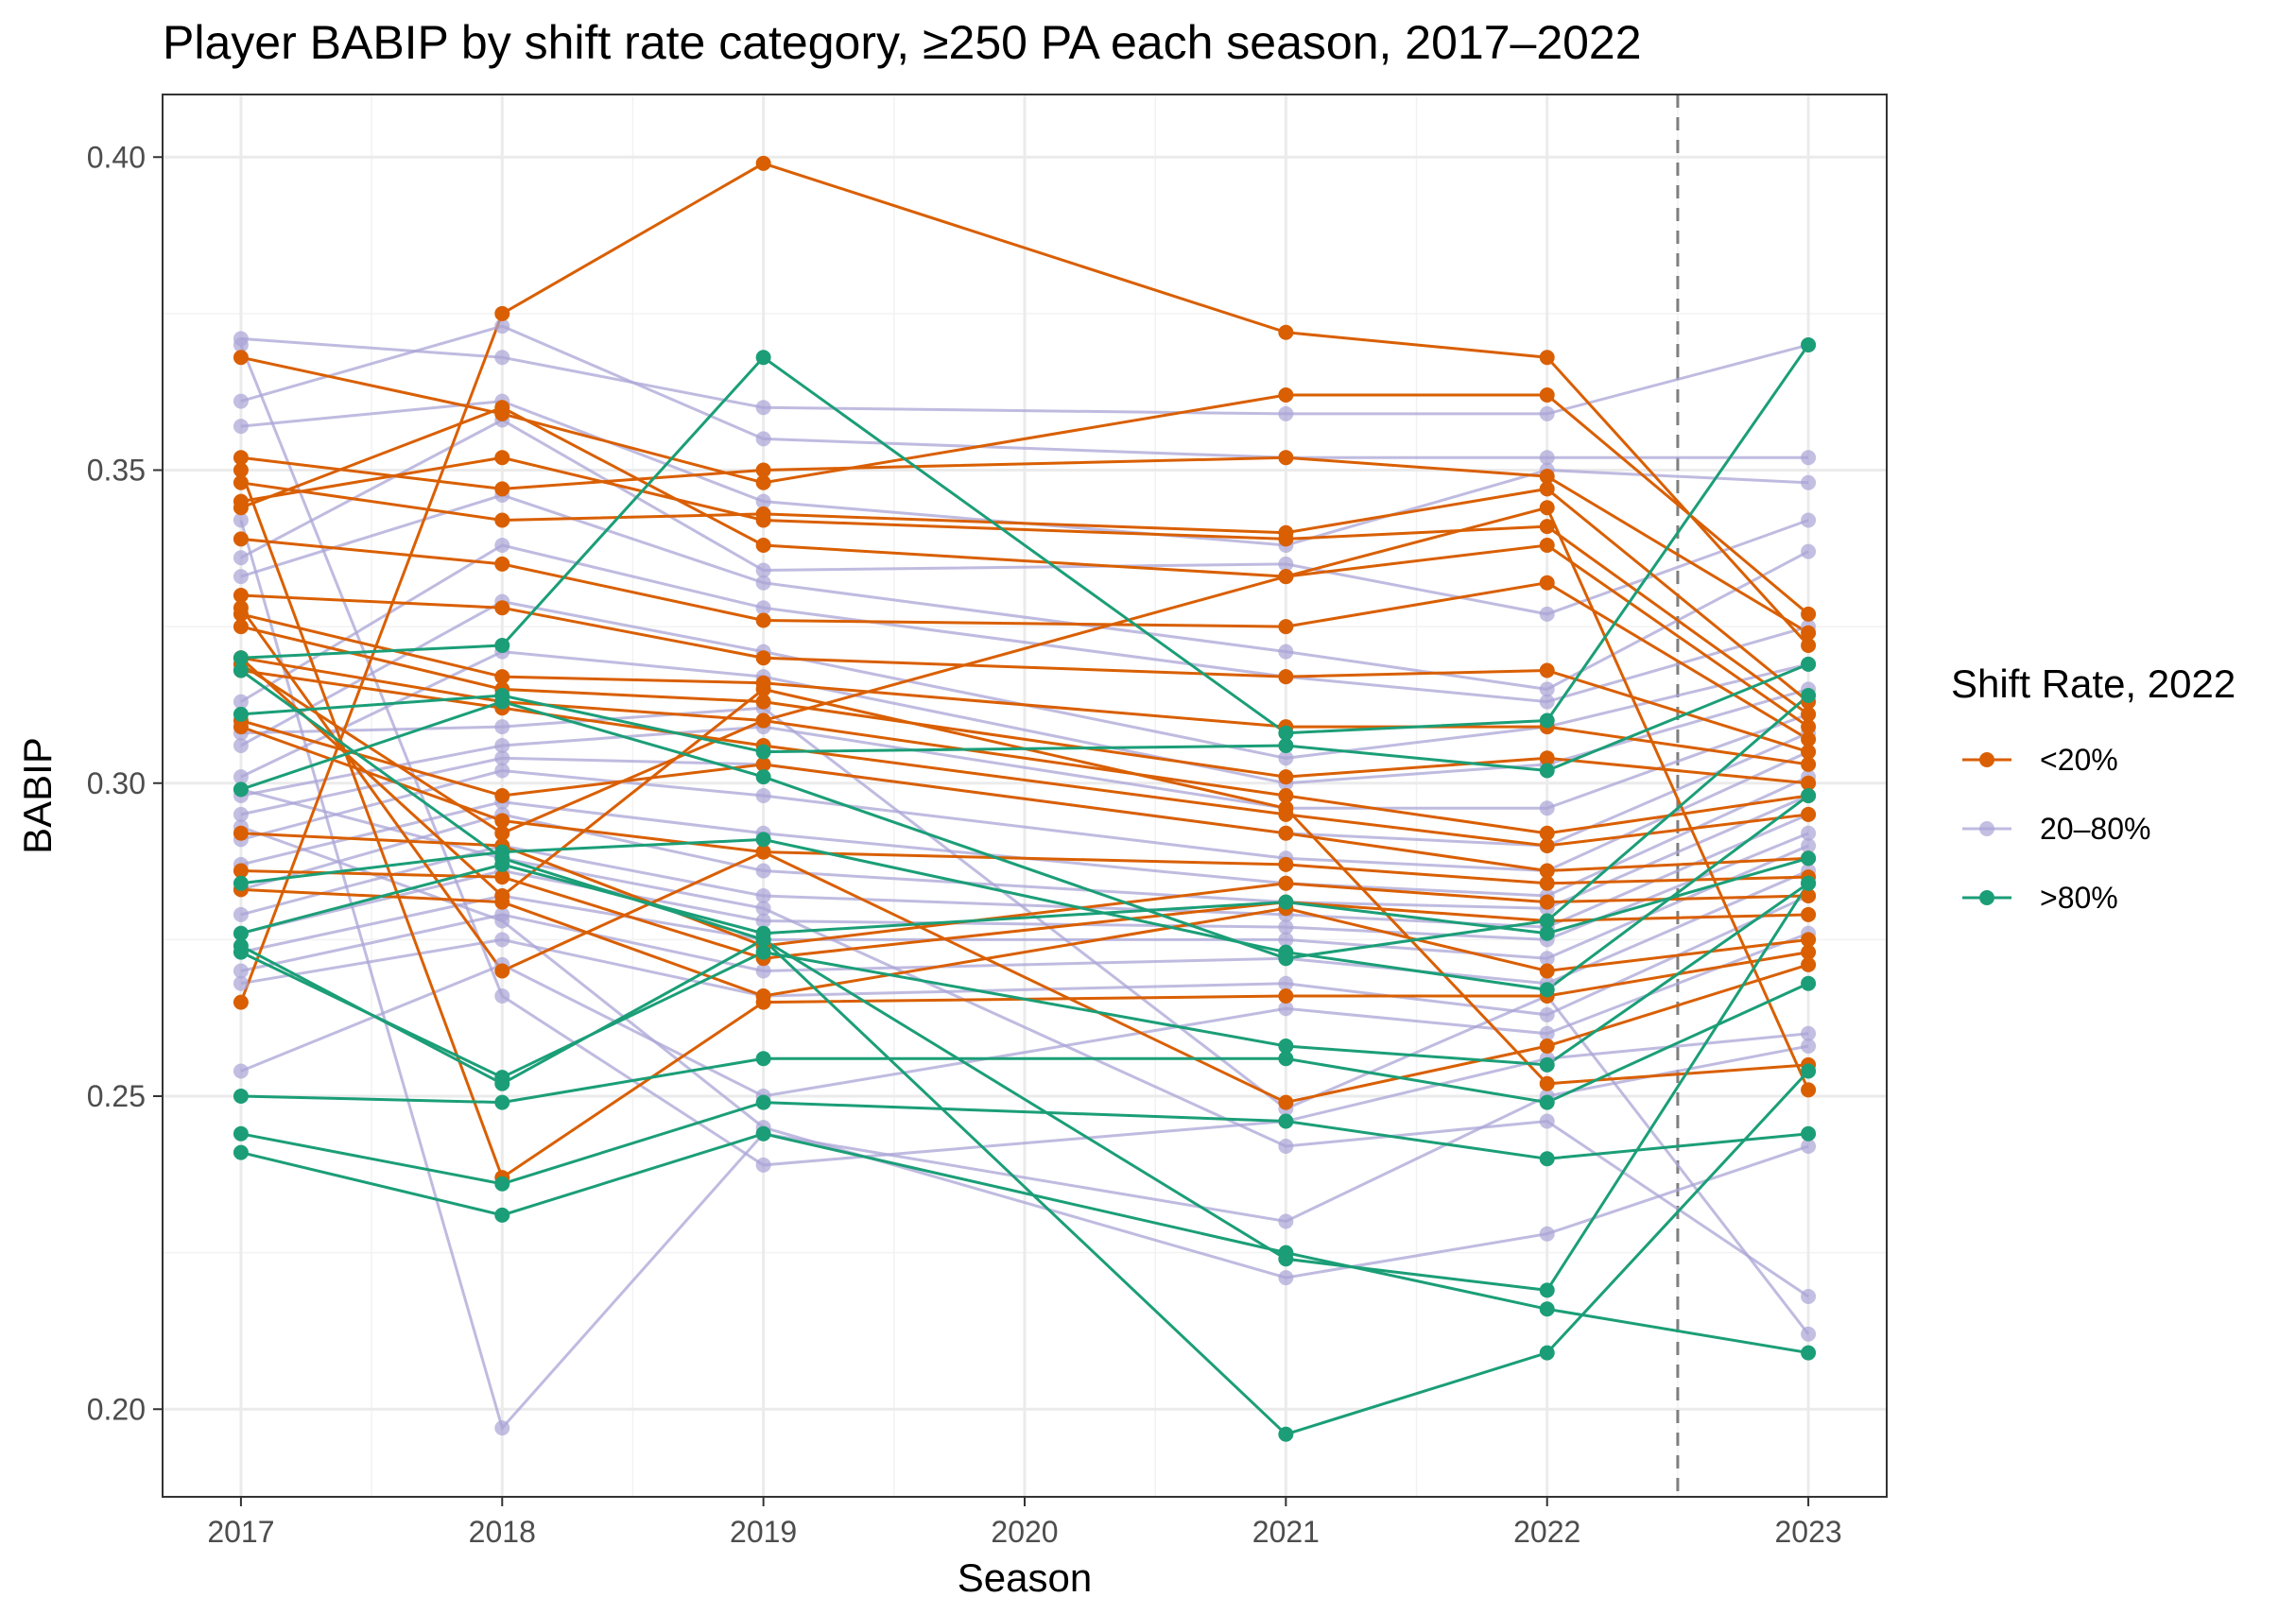 Image resolution: width=2296 pixels, height=1614 pixels. What do you see at coordinates (116, 783) in the screenshot?
I see `y-tick-label: 0.30` at bounding box center [116, 783].